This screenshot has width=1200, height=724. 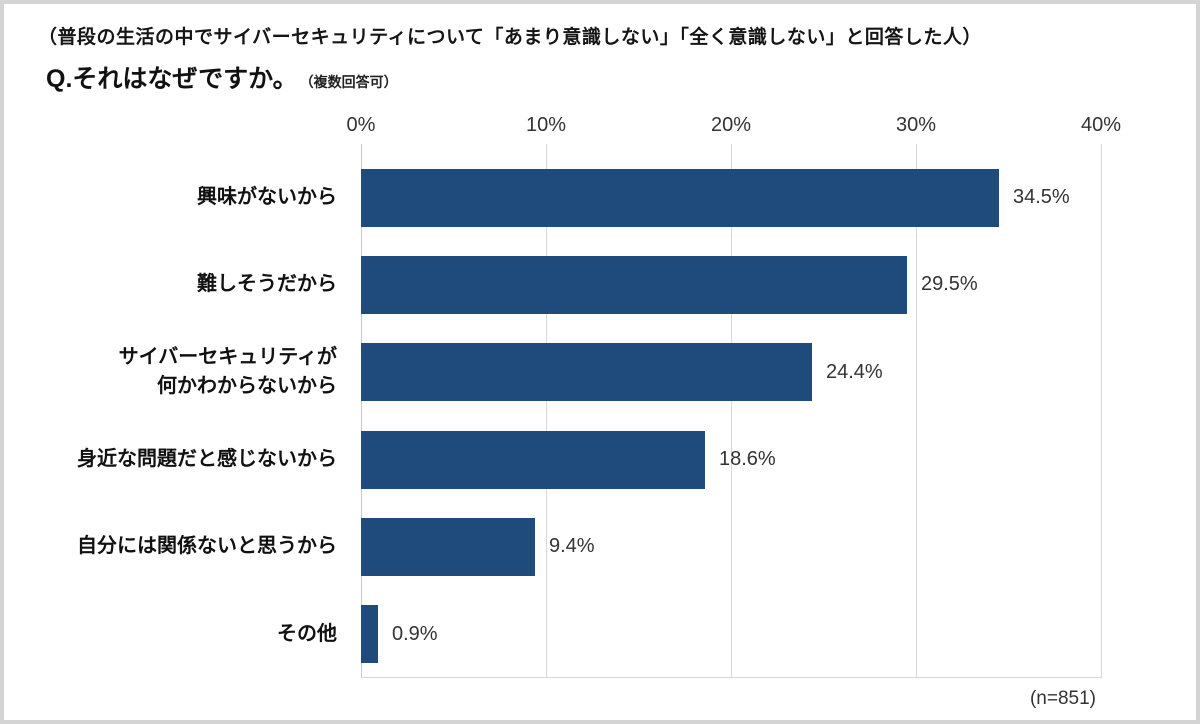 What do you see at coordinates (600, 546) in the screenshot?
I see `bar-row: 自分には関係ないと思うから 9.4%` at bounding box center [600, 546].